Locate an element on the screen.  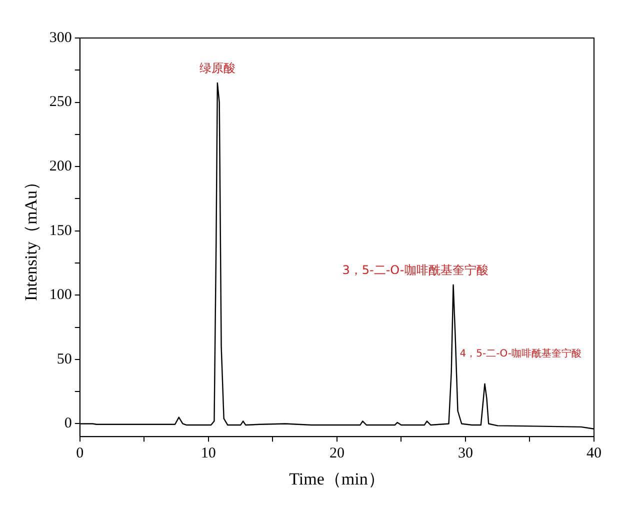
y-tick-label: 200 is located at coordinates (60, 166).